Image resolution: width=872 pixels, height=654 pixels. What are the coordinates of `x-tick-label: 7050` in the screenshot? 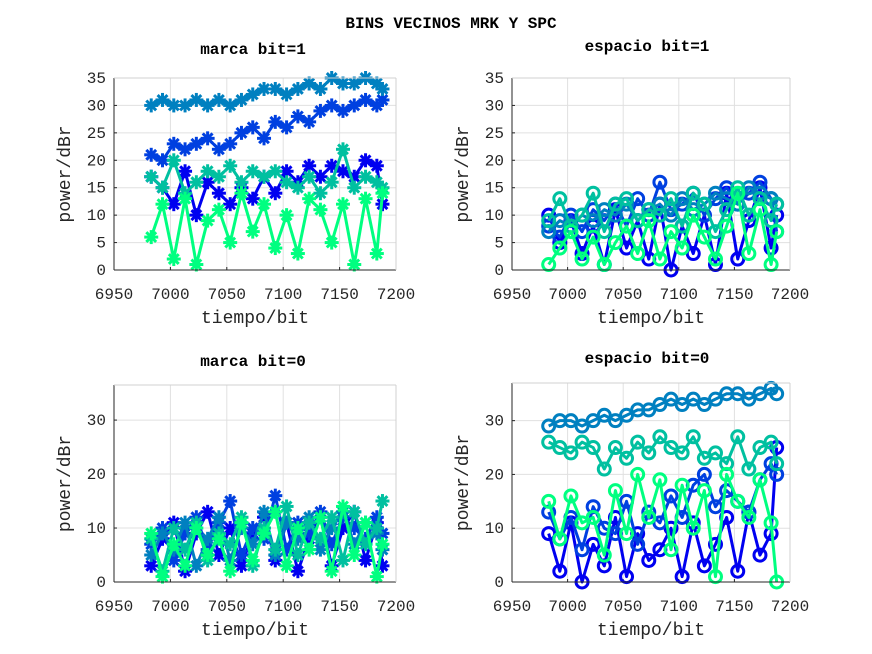 It's located at (227, 607).